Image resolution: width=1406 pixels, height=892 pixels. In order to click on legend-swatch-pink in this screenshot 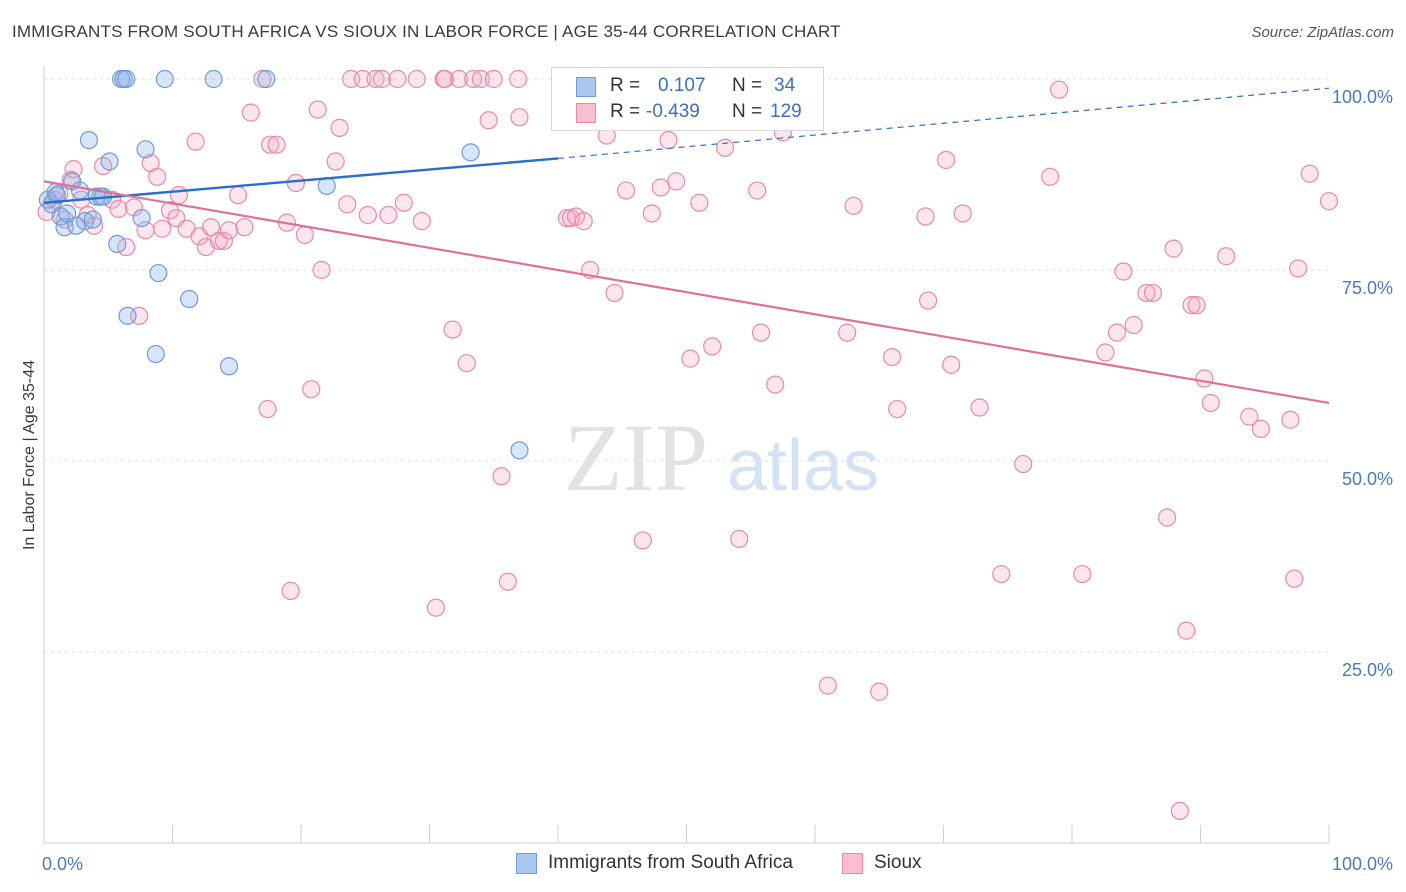, I will do `click(586, 113)`.